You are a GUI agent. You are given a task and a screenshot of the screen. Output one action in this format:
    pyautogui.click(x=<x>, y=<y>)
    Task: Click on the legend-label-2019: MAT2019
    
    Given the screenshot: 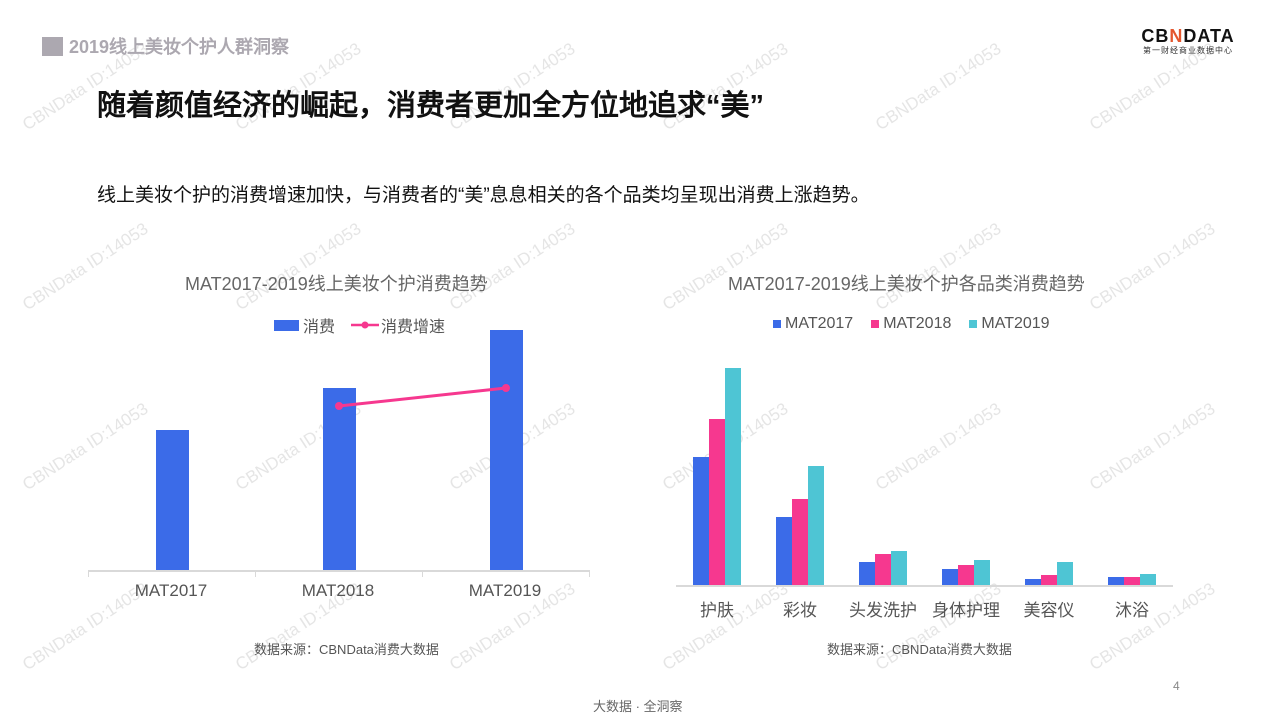 What is the action you would take?
    pyautogui.click(x=1015, y=323)
    